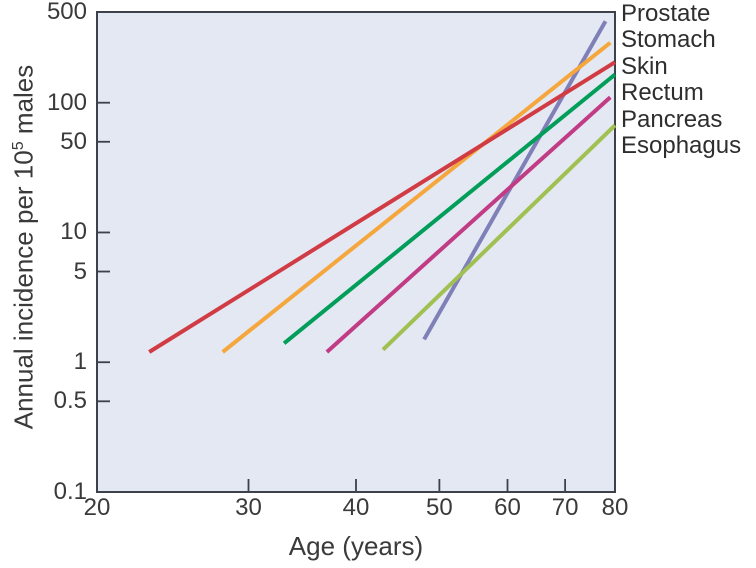 The width and height of the screenshot is (756, 568). What do you see at coordinates (356, 546) in the screenshot?
I see `x-axis-label: Age (years)` at bounding box center [356, 546].